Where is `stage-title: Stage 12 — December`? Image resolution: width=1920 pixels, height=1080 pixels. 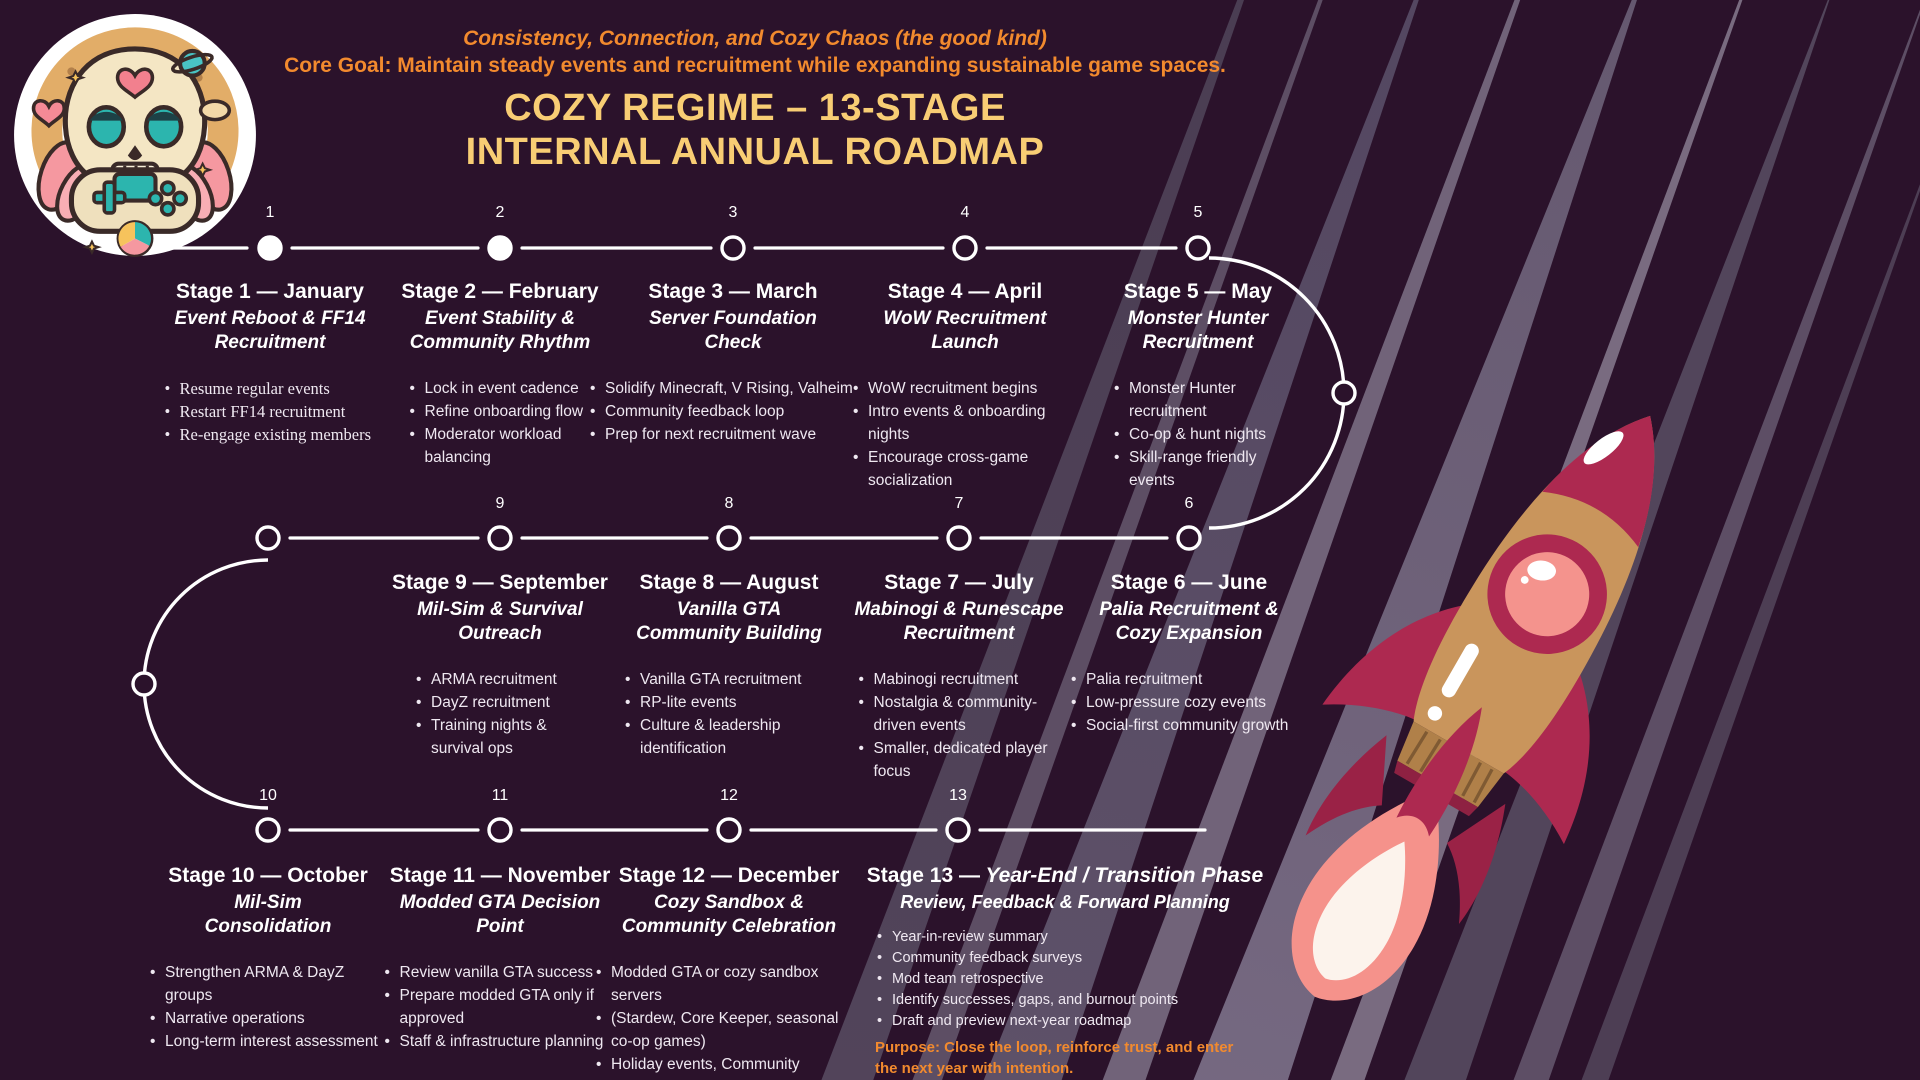
stage-title: Stage 12 — December is located at coordinates (729, 876).